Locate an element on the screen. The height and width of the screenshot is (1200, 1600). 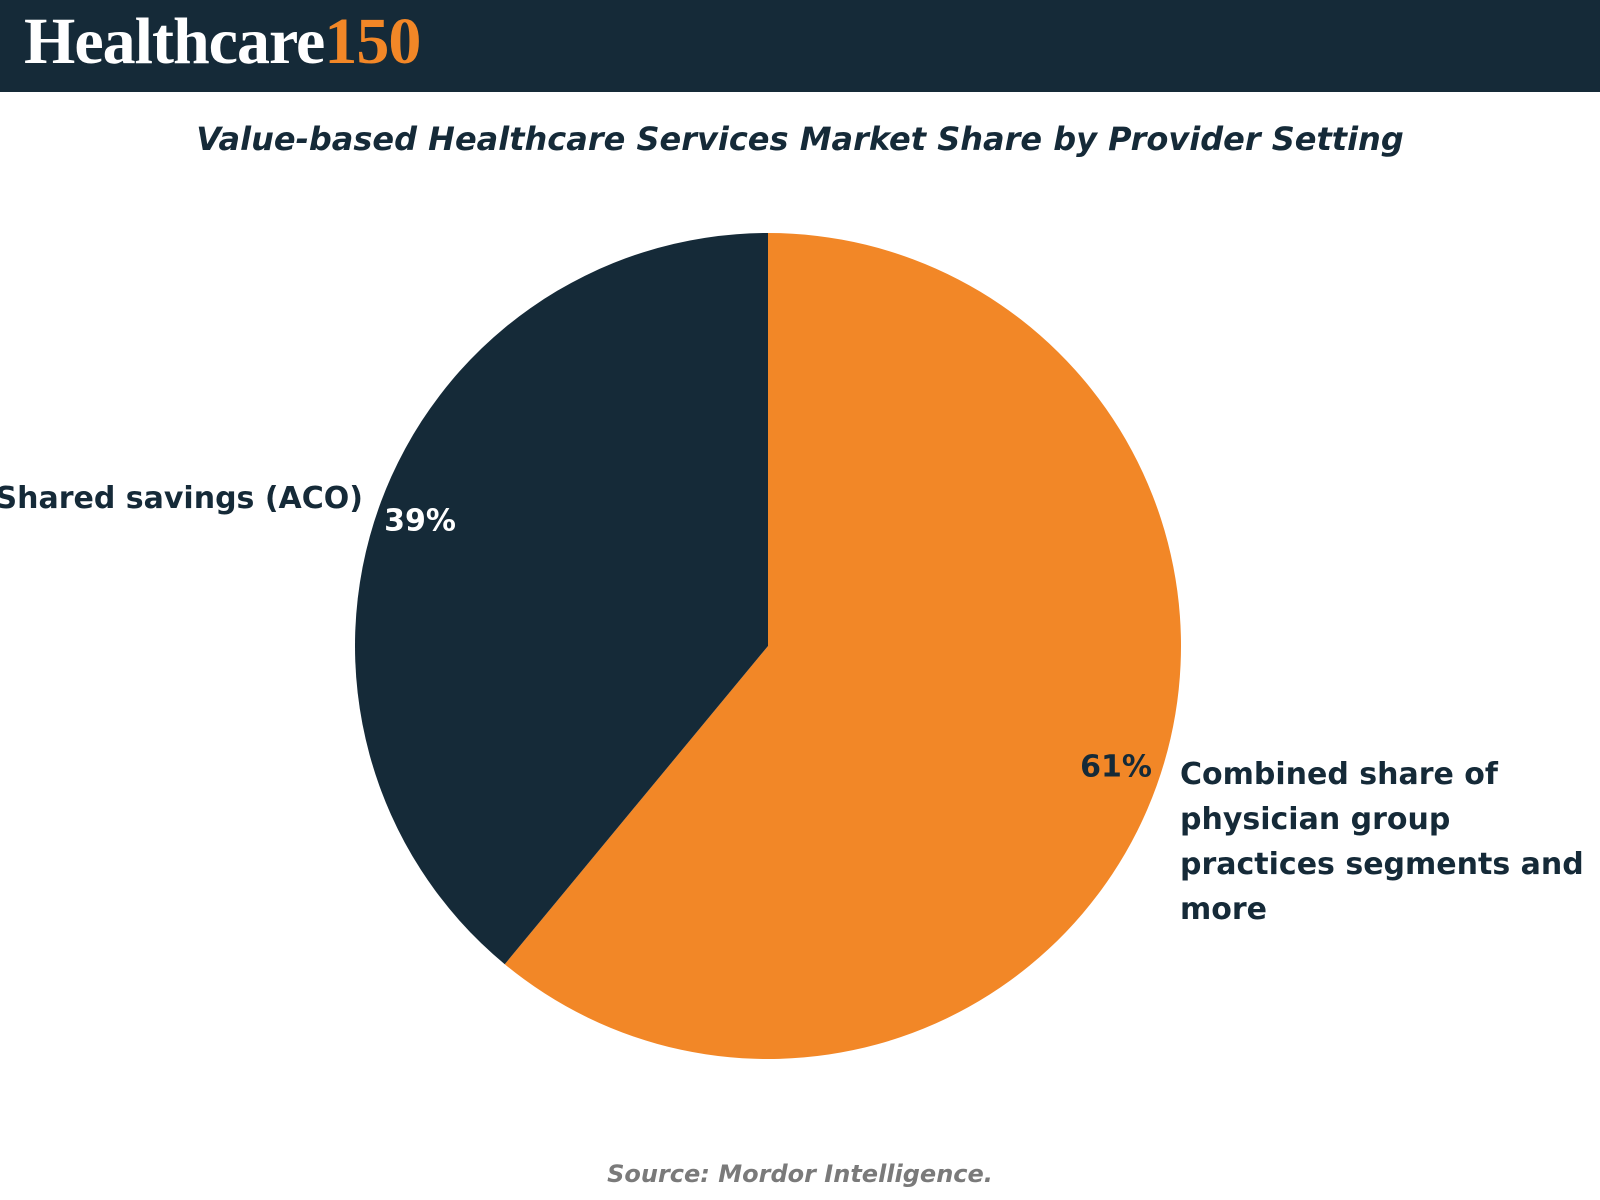
brand: Healthcare150 is located at coordinates (222, 42).